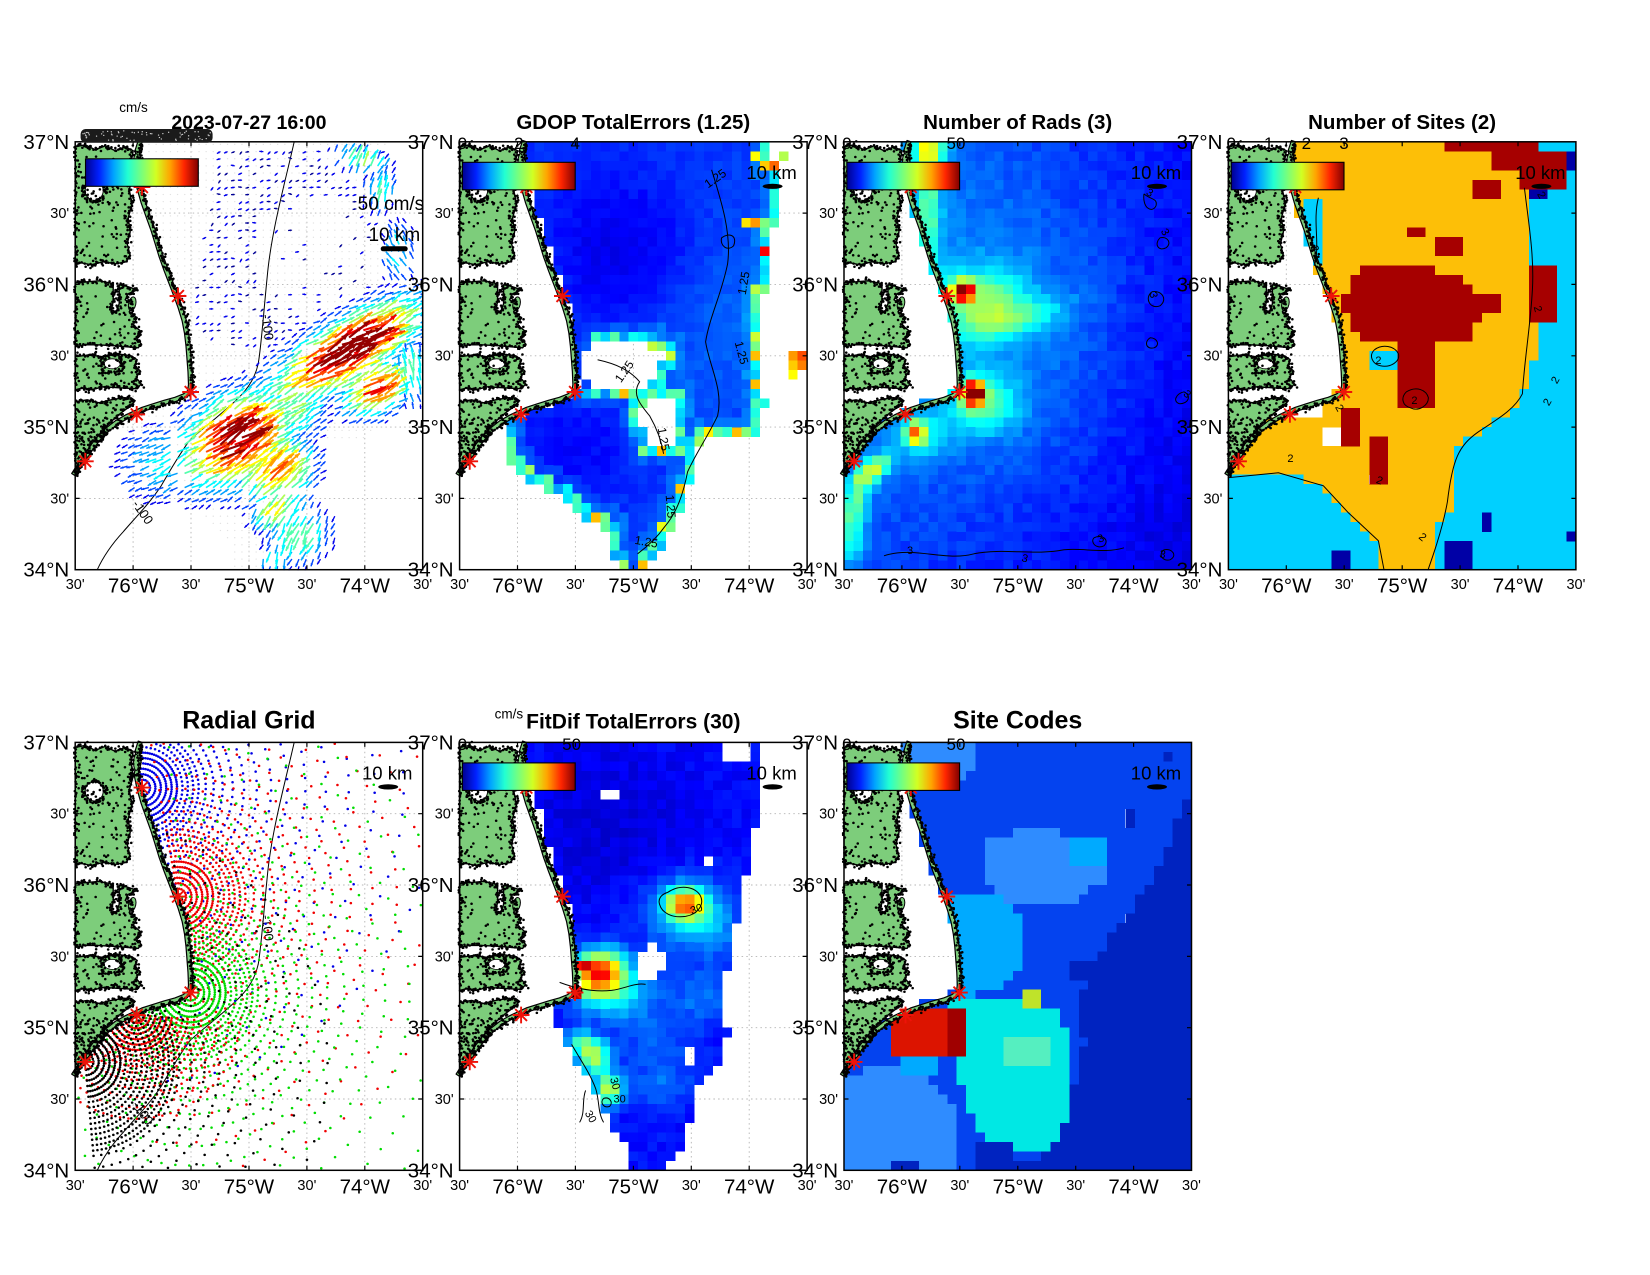 This screenshot has height=1275, width=1650. What do you see at coordinates (633, 122) in the screenshot?
I see `svg-text: GDOP TotalErrors (1.25)` at bounding box center [633, 122].